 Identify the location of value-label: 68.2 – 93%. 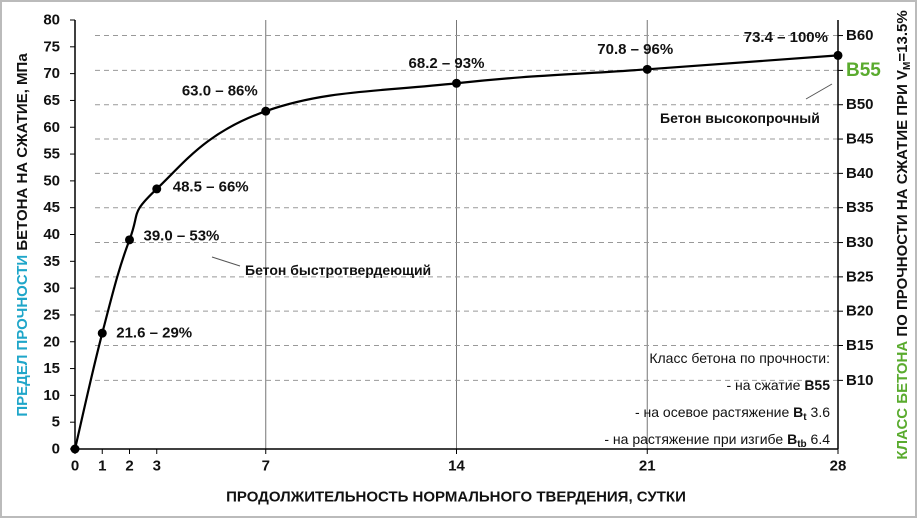
(447, 63).